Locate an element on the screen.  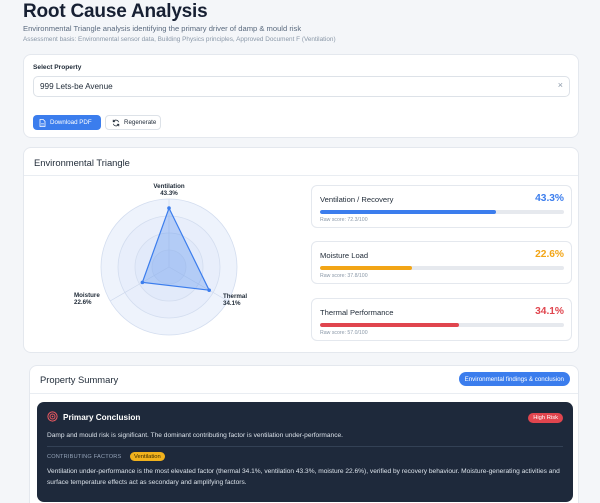
download-pdf-button: Download PDF is located at coordinates (67, 122).